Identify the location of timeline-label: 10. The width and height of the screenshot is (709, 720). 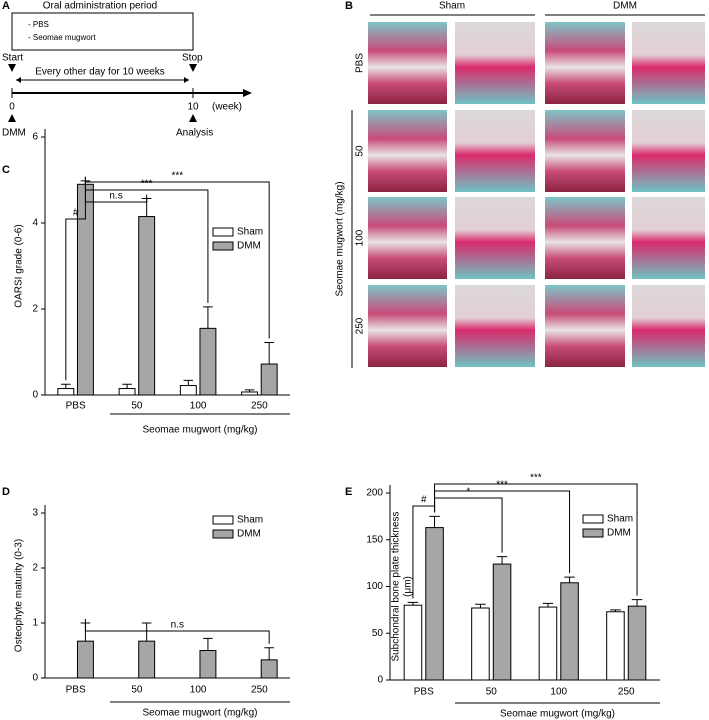
(193, 107).